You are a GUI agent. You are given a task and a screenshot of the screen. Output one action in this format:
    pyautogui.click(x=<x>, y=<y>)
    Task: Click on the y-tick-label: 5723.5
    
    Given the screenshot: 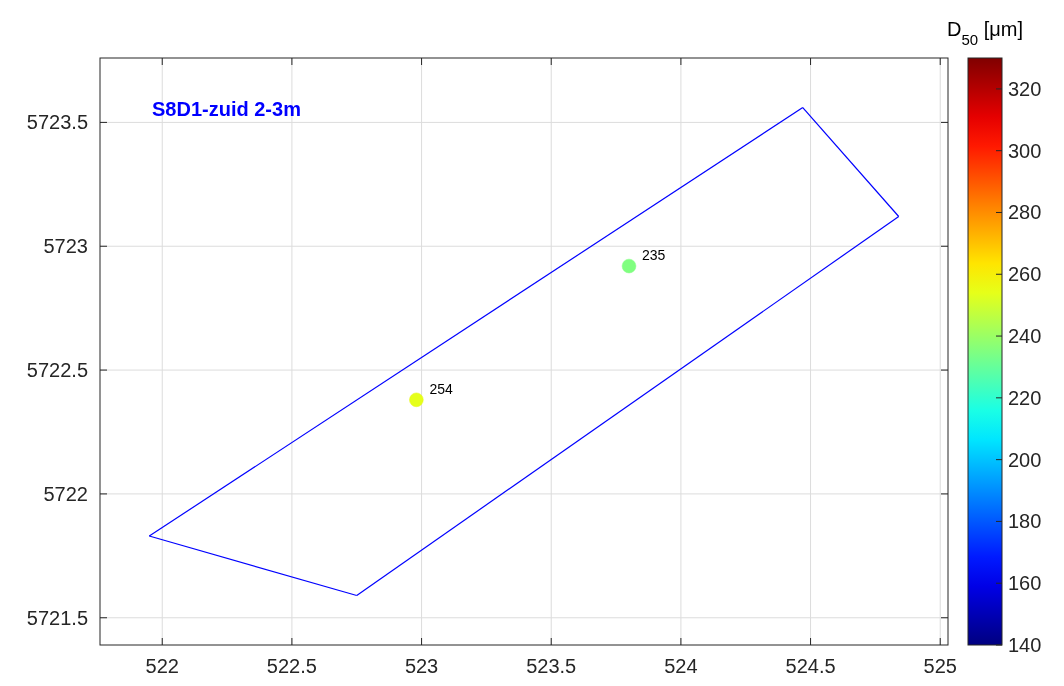 What is the action you would take?
    pyautogui.click(x=57, y=122)
    